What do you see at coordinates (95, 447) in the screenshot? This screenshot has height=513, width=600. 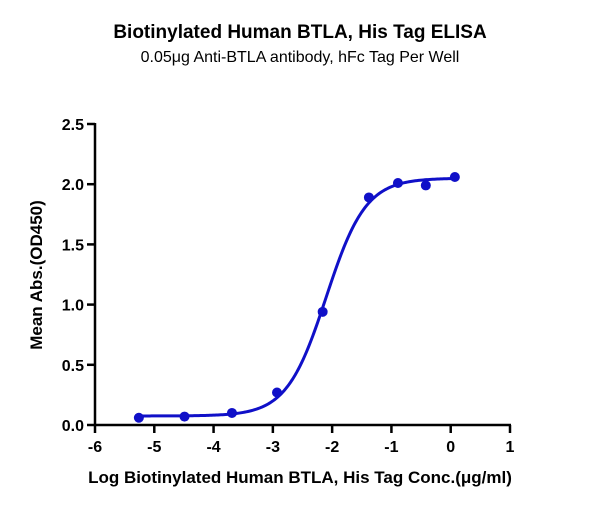 I see `x-tick-label: -6` at bounding box center [95, 447].